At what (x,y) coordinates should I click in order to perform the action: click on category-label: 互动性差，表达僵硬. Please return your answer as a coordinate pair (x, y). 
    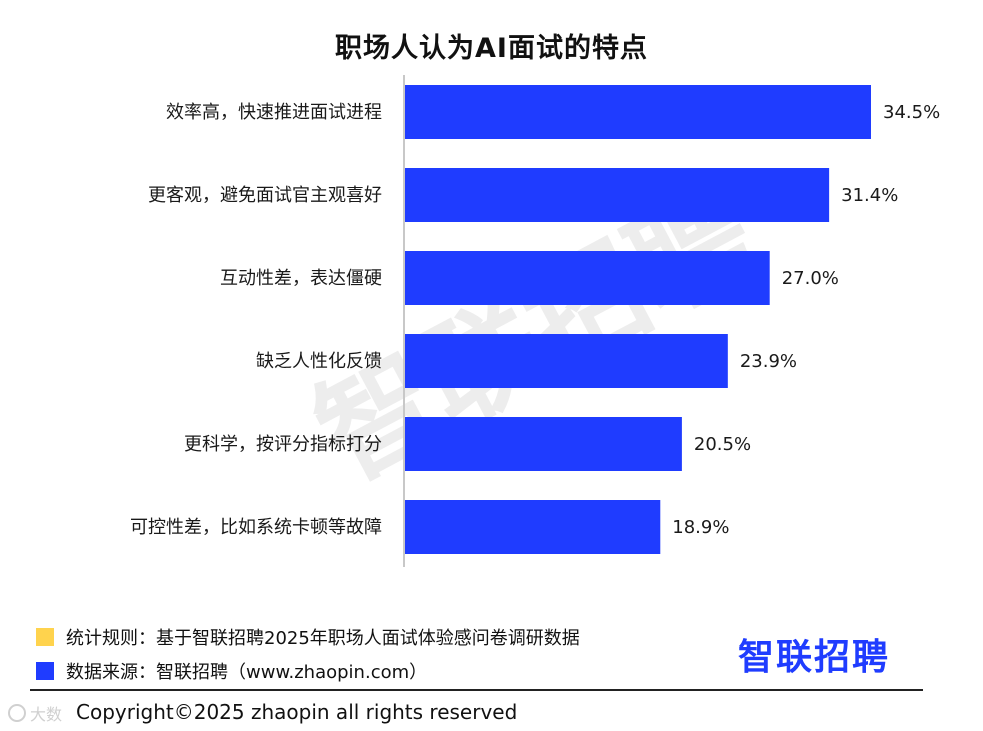
    Looking at the image, I should click on (301, 278).